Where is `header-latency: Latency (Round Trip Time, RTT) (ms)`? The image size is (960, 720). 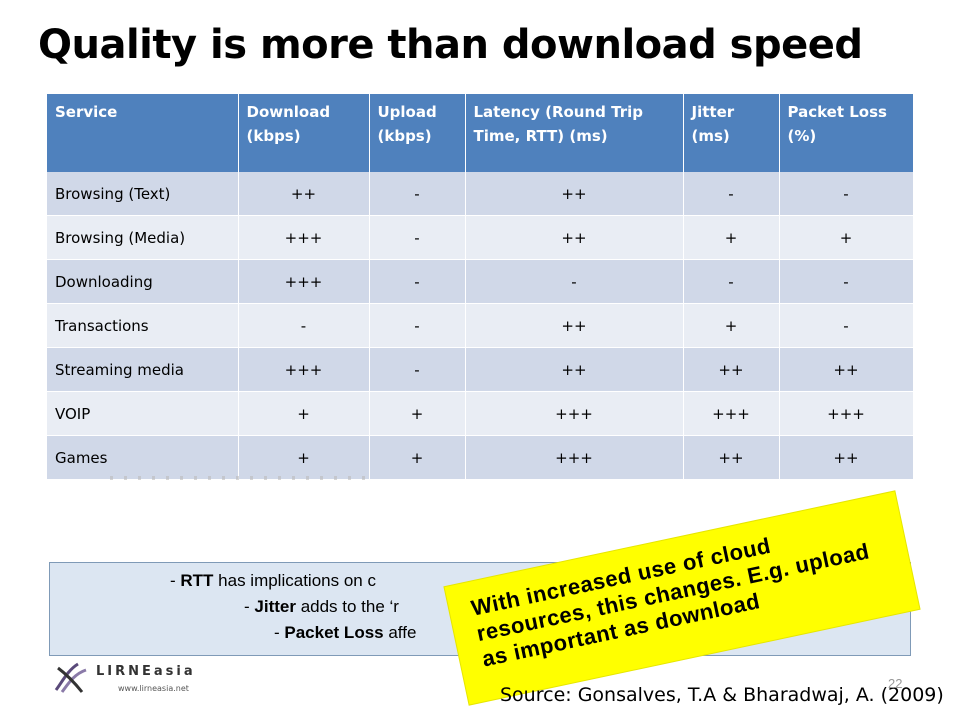 header-latency: Latency (Round Trip Time, RTT) (ms) is located at coordinates (574, 133).